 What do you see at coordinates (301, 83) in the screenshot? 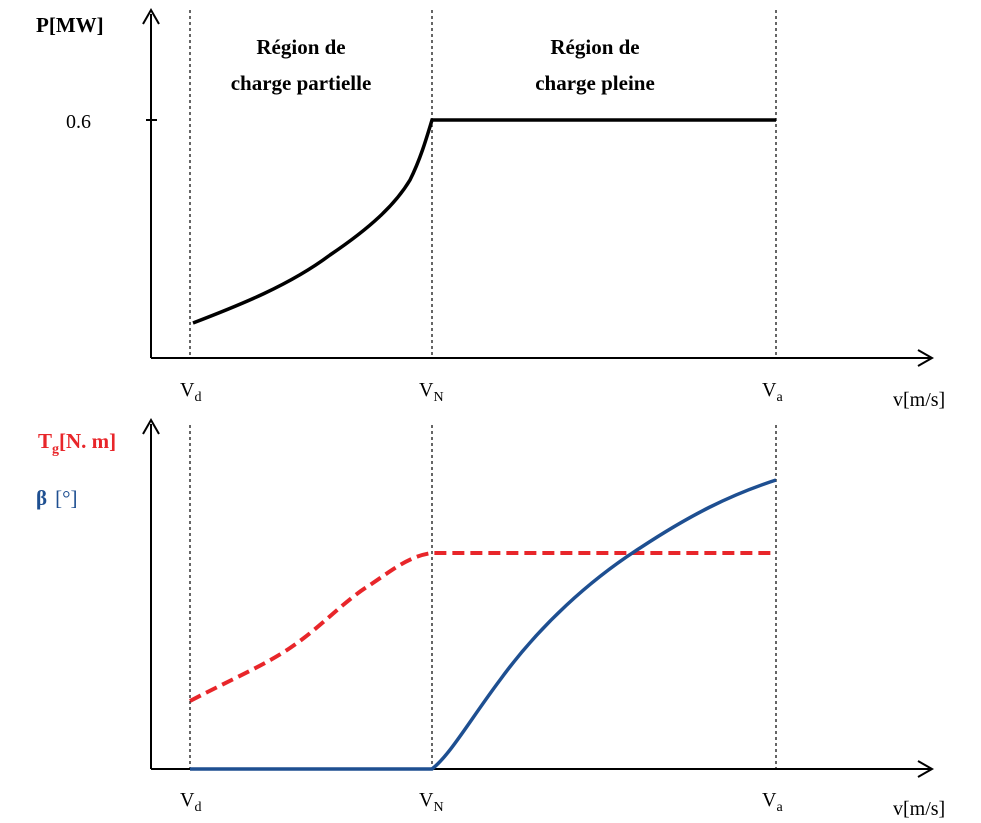
I see `region-partial-label-line2: charge partielle` at bounding box center [301, 83].